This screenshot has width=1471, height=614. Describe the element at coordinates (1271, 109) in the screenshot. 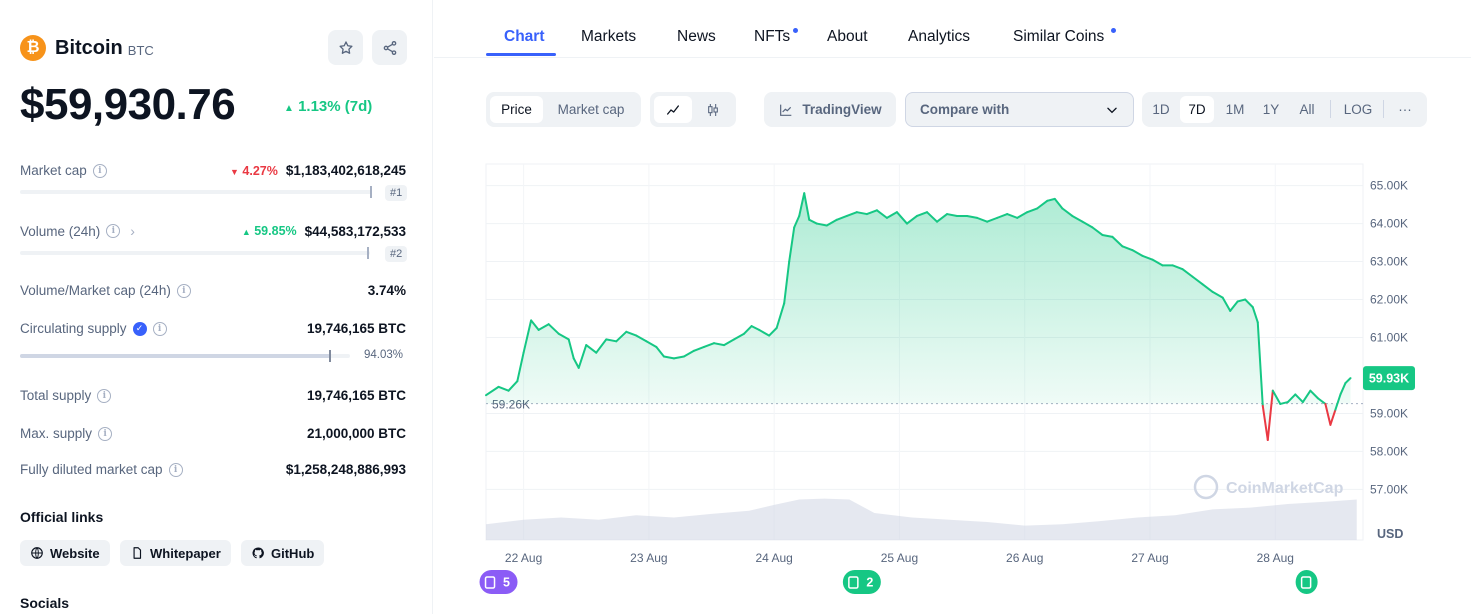

I see `range-1y-button: 1Y` at that location.